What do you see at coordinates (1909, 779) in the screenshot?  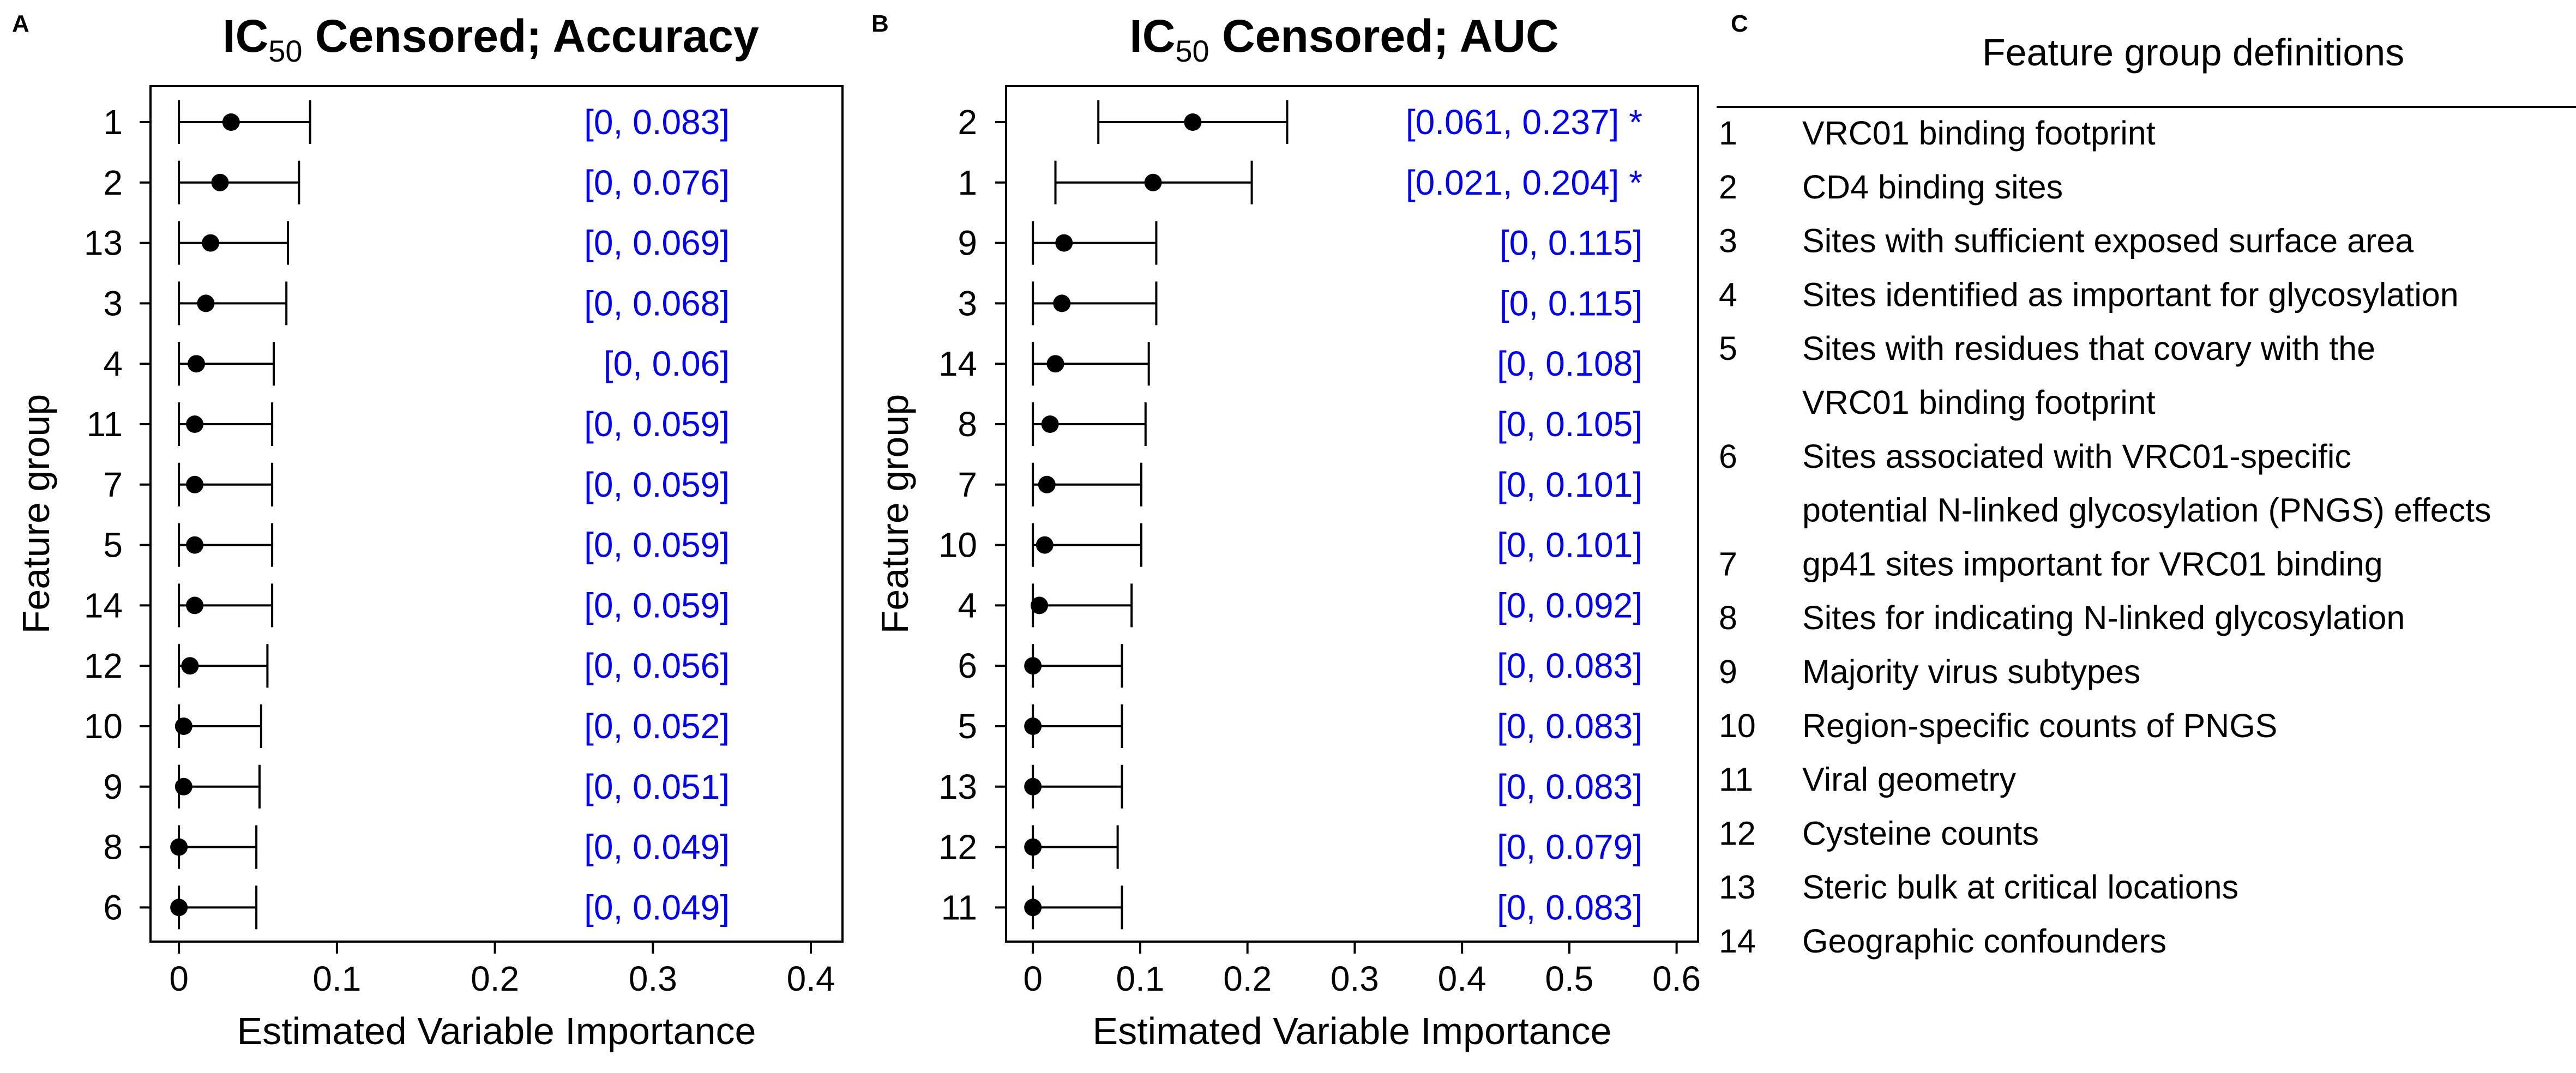 I see `definition-text: Viral geometry` at bounding box center [1909, 779].